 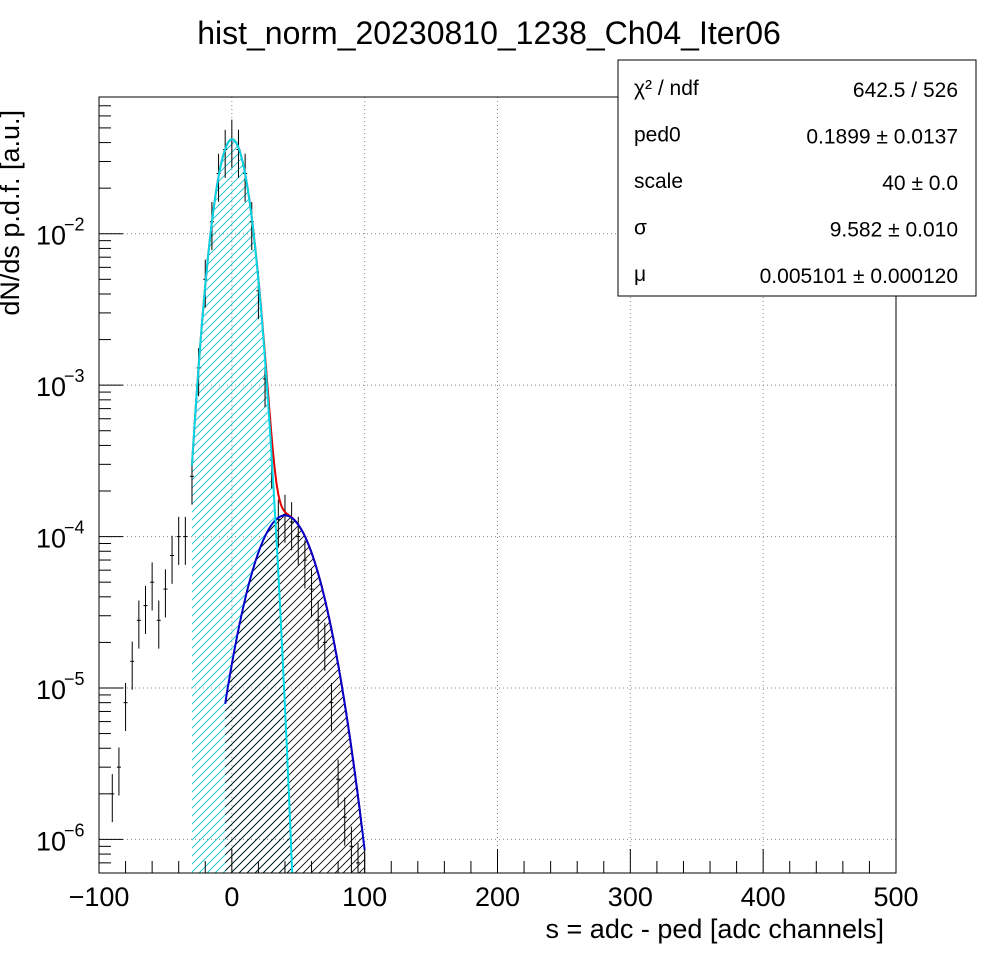 What do you see at coordinates (99, 897) in the screenshot?
I see `x-tick-label: −100` at bounding box center [99, 897].